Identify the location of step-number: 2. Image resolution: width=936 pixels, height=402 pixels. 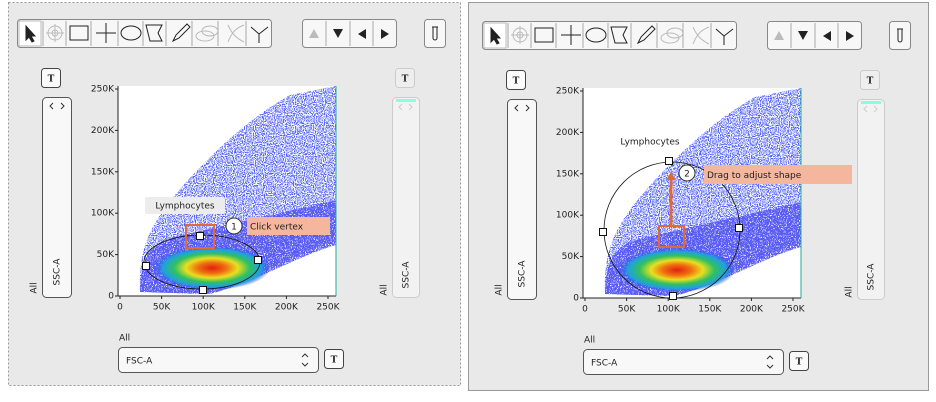
(687, 175).